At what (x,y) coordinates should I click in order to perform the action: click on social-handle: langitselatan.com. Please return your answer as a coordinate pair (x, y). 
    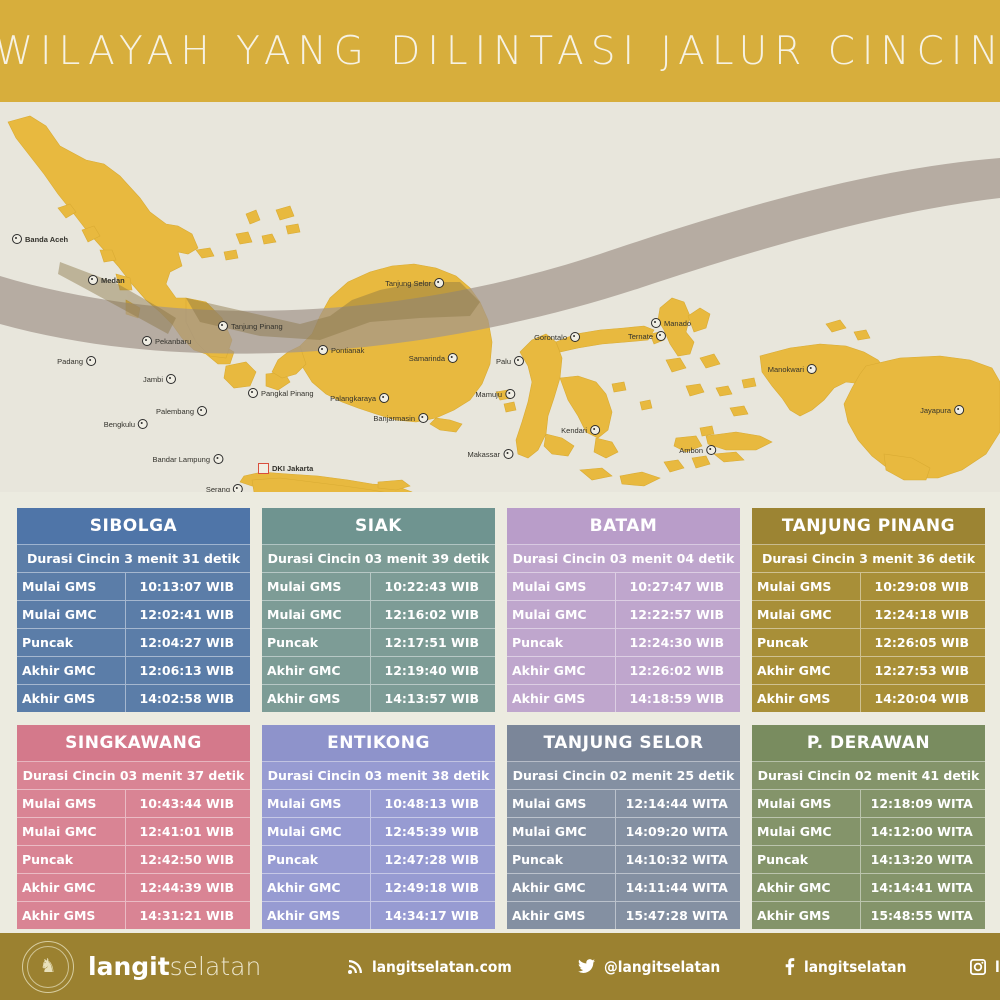
    Looking at the image, I should click on (442, 966).